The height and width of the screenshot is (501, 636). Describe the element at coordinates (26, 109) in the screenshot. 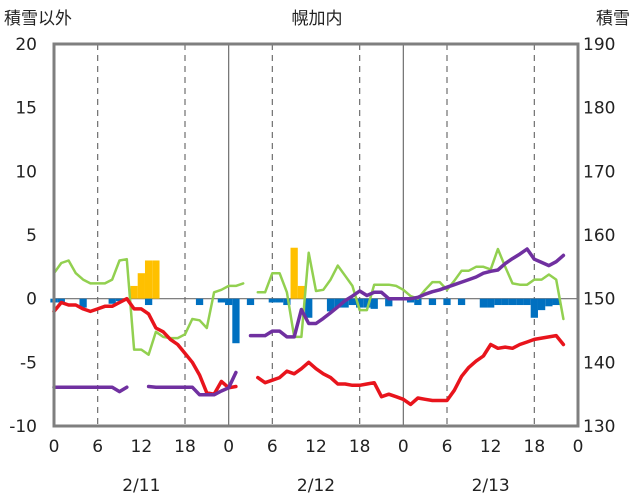

I see `left-tick-label: 15` at that location.